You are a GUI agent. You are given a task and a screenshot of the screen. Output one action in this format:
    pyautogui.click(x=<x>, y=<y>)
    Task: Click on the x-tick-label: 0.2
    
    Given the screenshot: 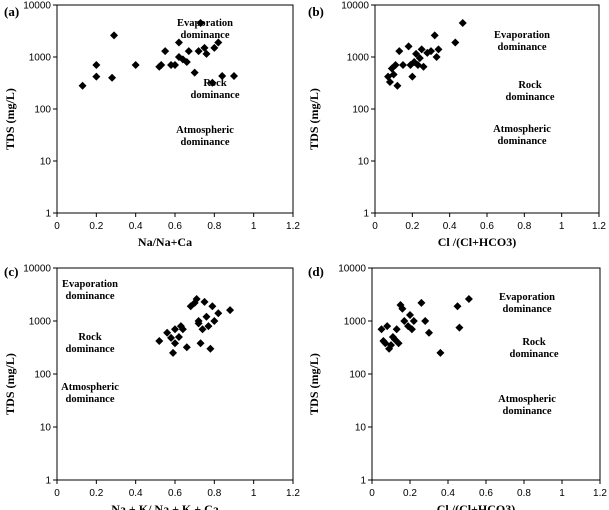 What is the action you would take?
    pyautogui.click(x=412, y=226)
    